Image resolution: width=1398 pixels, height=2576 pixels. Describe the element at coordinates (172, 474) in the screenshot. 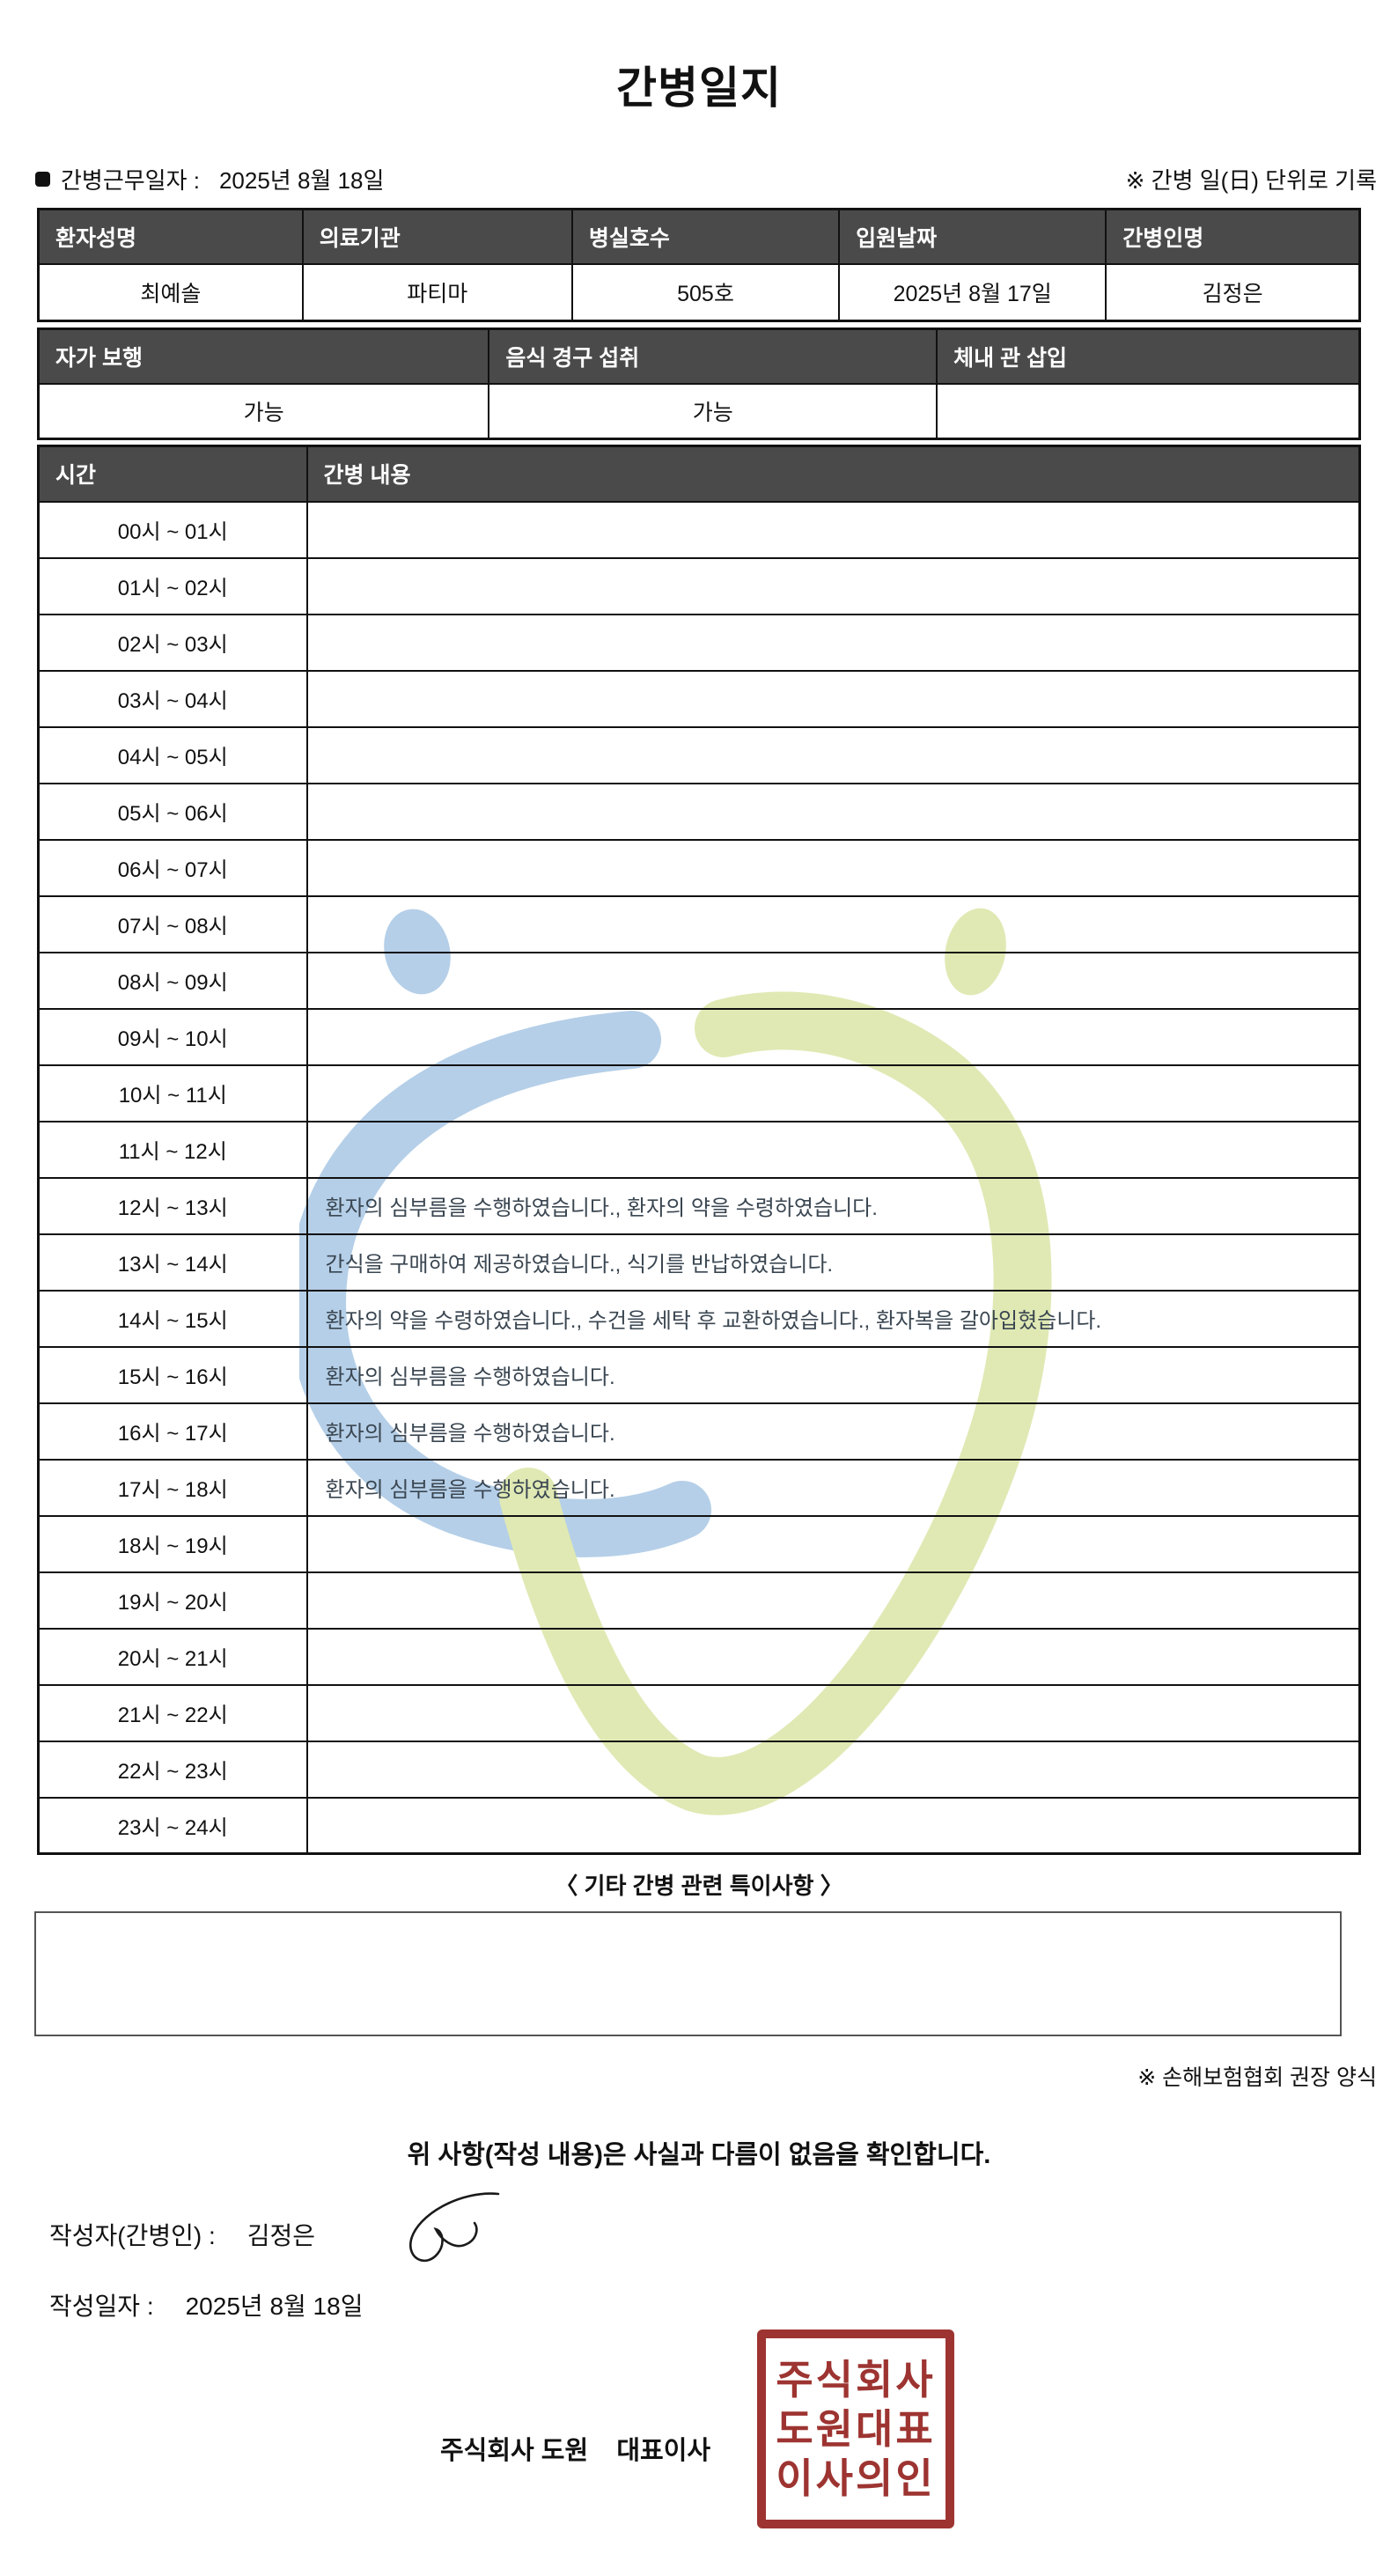

I see `time-column-header: 시간` at that location.